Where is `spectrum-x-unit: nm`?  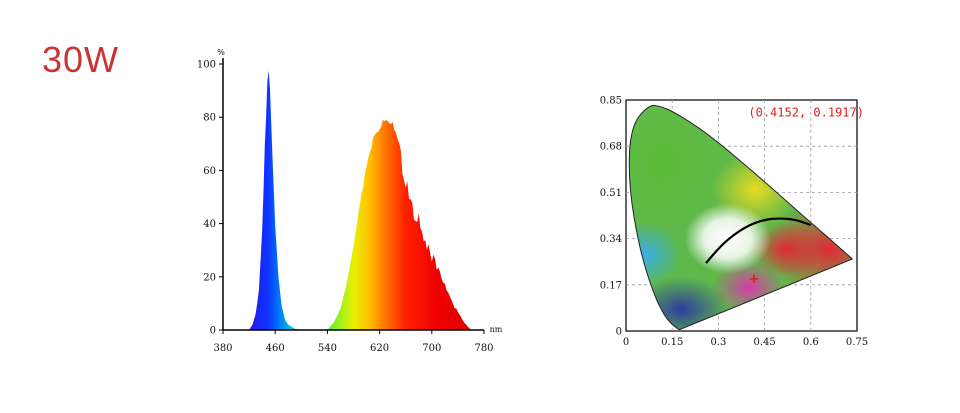 spectrum-x-unit: nm is located at coordinates (496, 329).